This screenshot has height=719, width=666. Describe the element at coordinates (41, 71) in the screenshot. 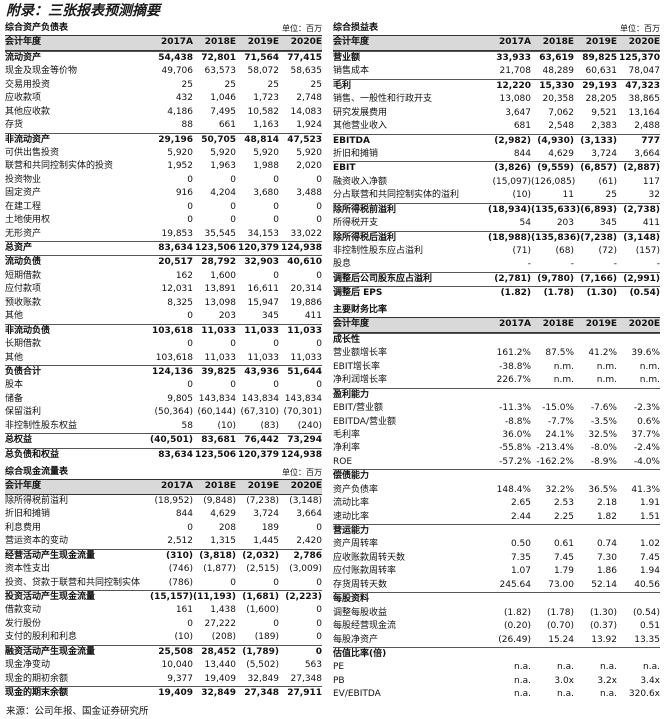

I see `label-cell: 现金及现金等价物` at that location.